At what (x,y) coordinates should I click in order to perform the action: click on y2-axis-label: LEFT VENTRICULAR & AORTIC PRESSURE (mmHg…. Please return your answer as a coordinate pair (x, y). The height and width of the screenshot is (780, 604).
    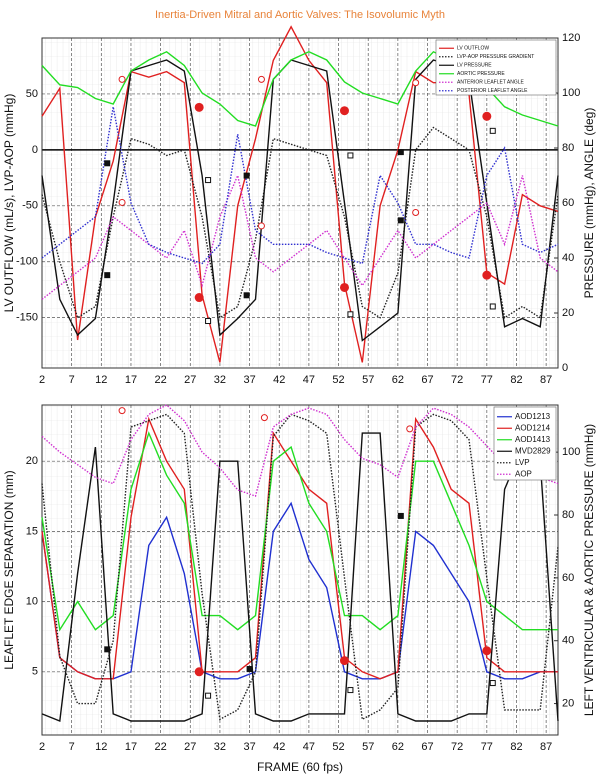
    Looking at the image, I should click on (589, 570).